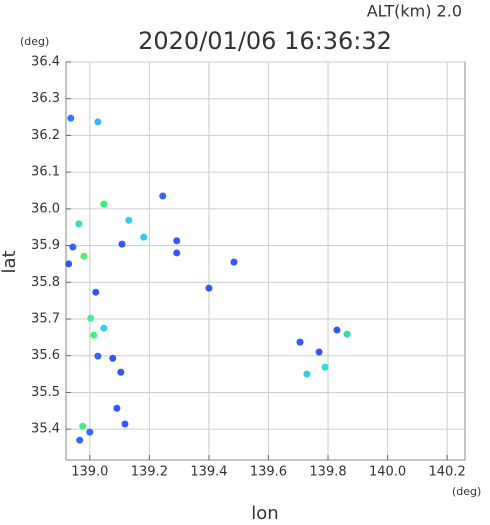  I want to click on y-tick-label: 35.7, so click(45, 319).